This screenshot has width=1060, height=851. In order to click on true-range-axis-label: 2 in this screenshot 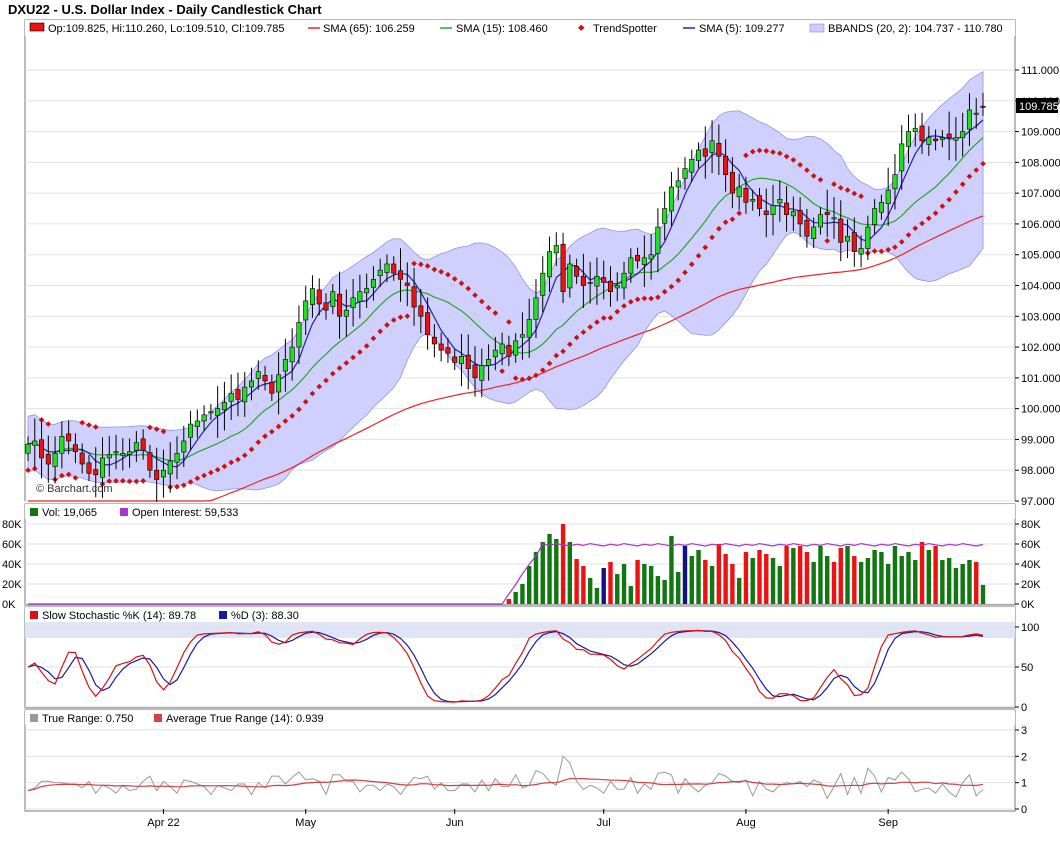, I will do `click(1024, 757)`.